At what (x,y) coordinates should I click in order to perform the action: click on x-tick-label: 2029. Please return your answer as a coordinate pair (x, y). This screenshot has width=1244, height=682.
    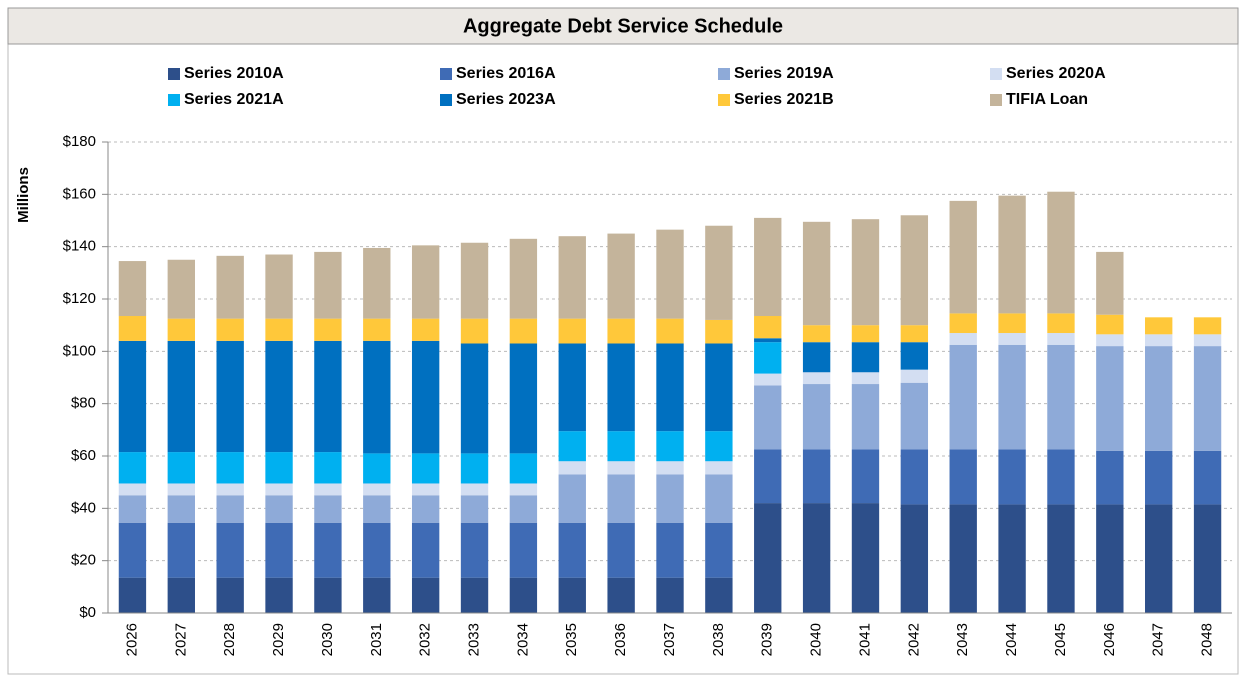
    Looking at the image, I should click on (278, 639).